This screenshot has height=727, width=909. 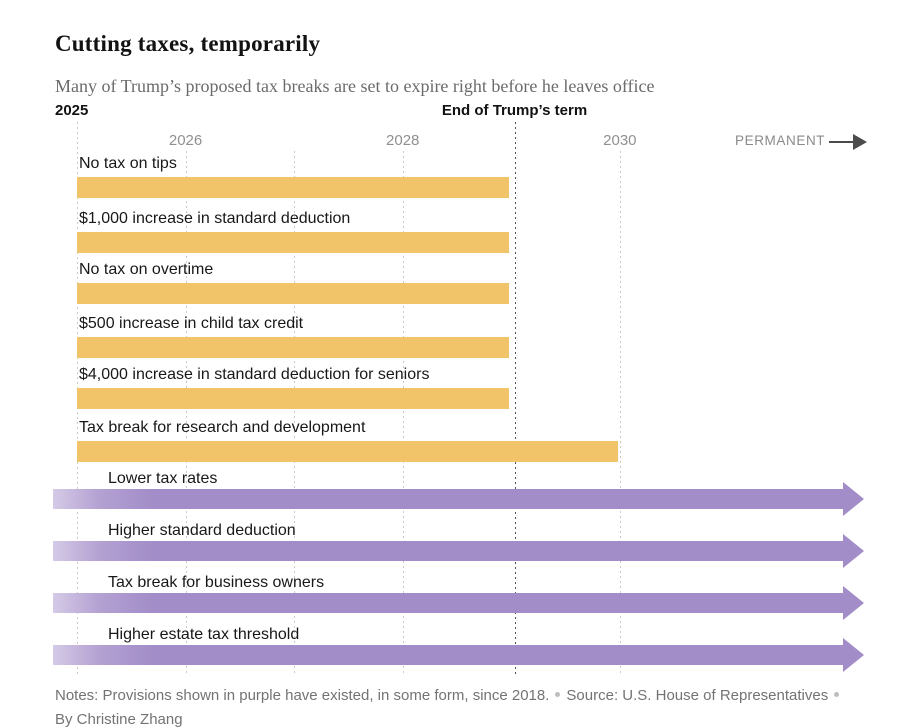 I want to click on byline-text: By Christine Zhang, so click(x=119, y=719).